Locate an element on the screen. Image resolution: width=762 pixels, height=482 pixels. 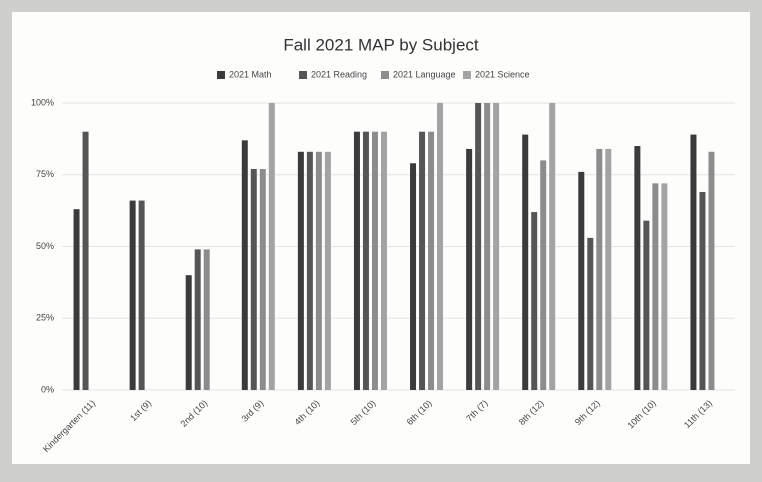
chart-title: Fall 2021 MAP by Subject is located at coordinates (381, 44).